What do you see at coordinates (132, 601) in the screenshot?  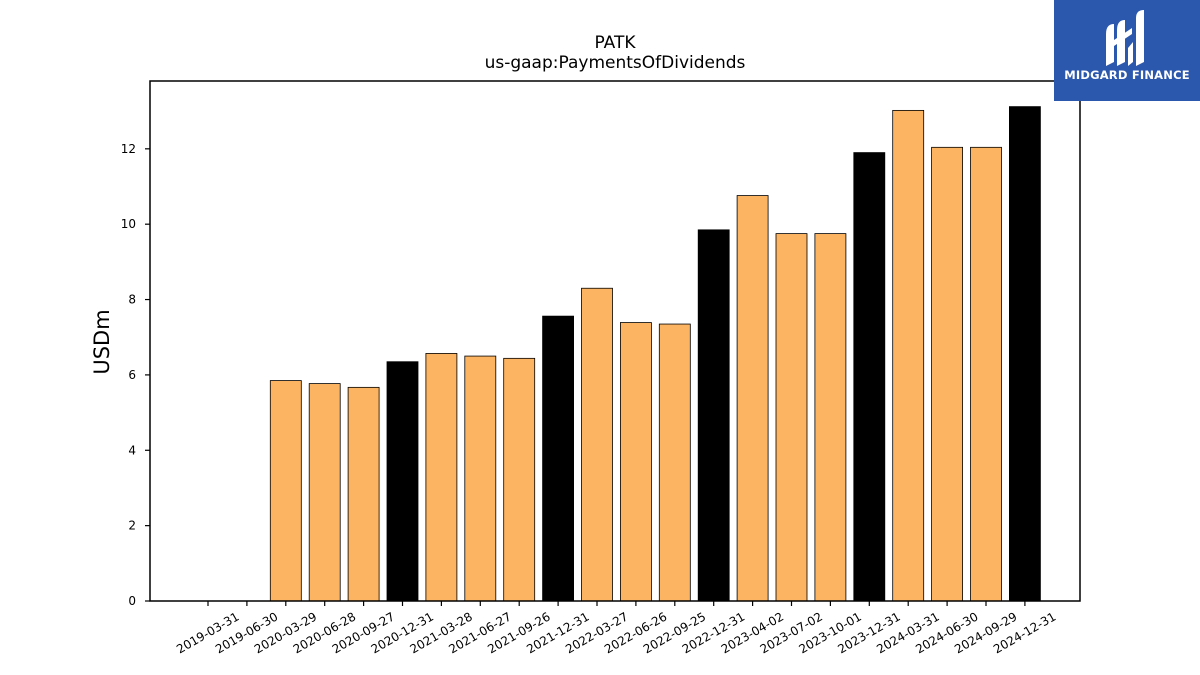 I see `y-tick-label: 0` at bounding box center [132, 601].